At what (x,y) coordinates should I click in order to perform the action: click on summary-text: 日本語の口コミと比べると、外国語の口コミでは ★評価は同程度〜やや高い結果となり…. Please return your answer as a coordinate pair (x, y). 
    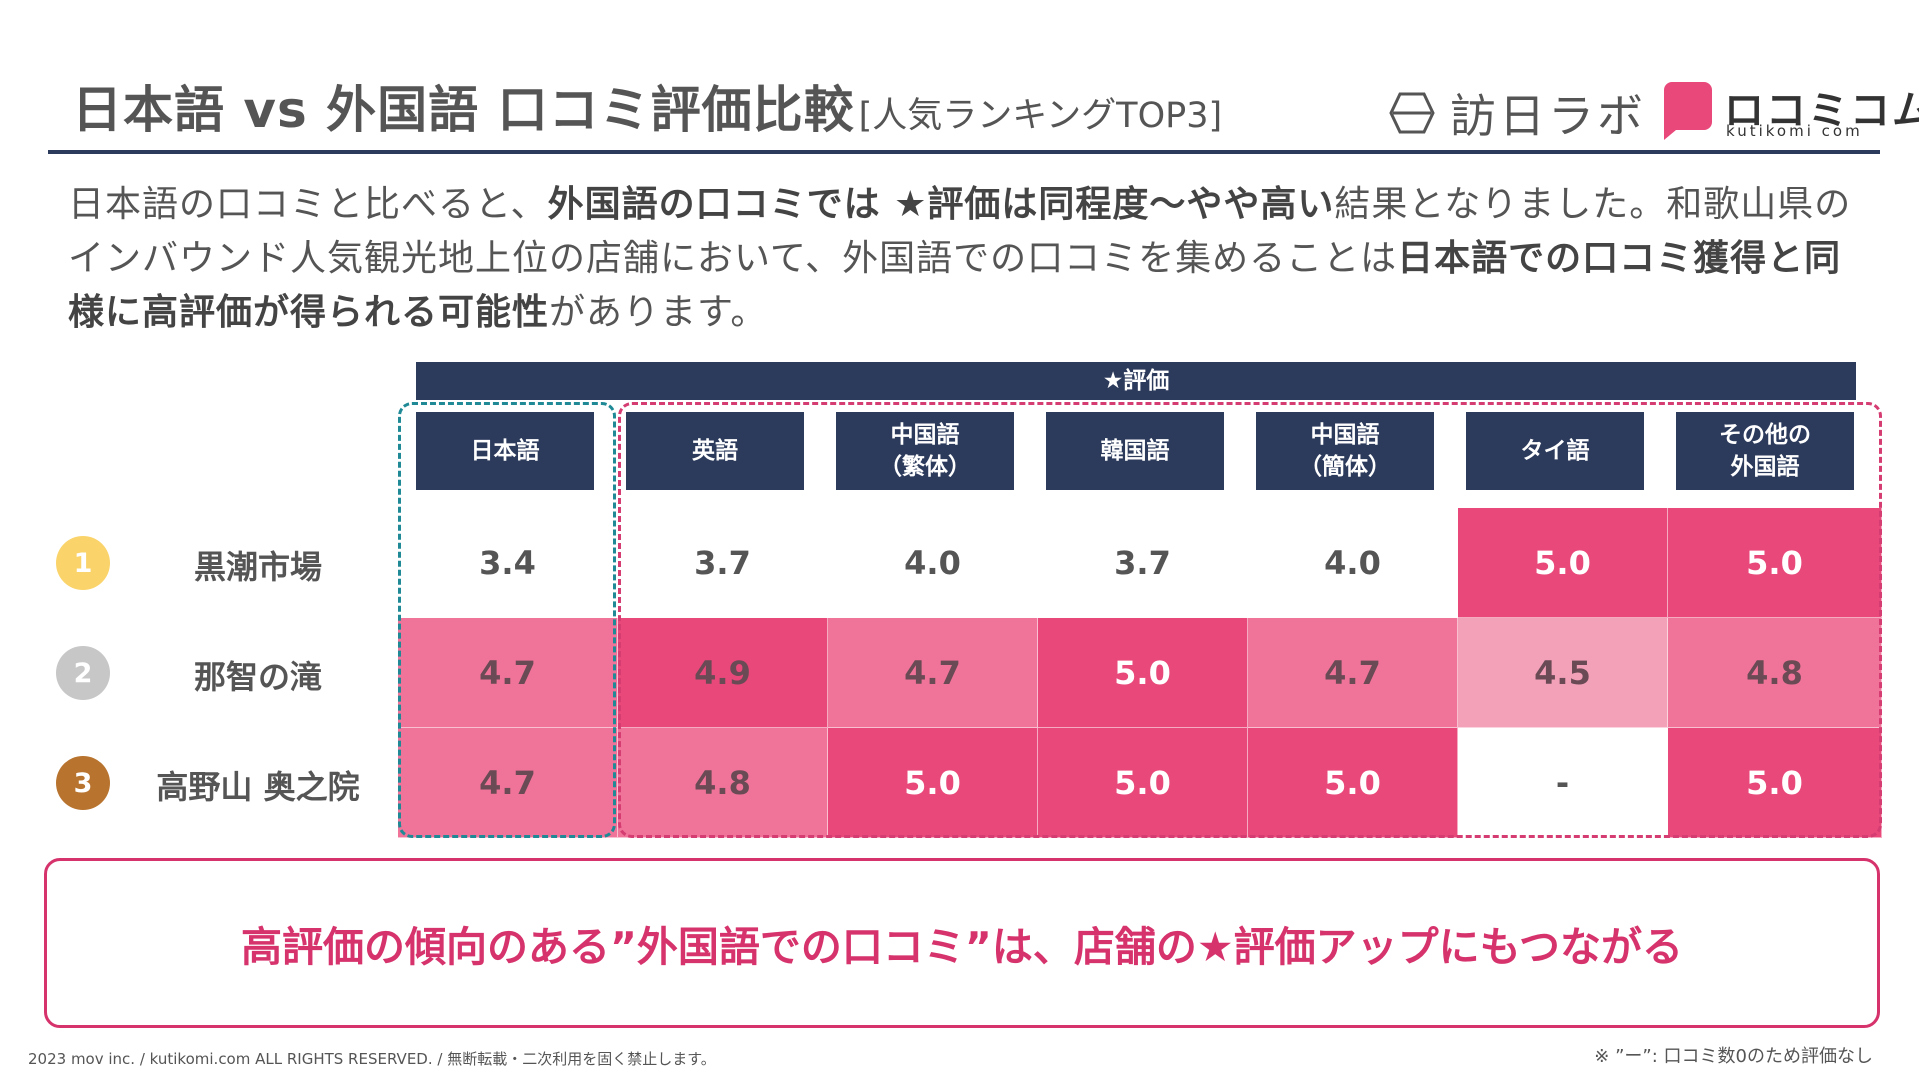
    Looking at the image, I should click on (963, 259).